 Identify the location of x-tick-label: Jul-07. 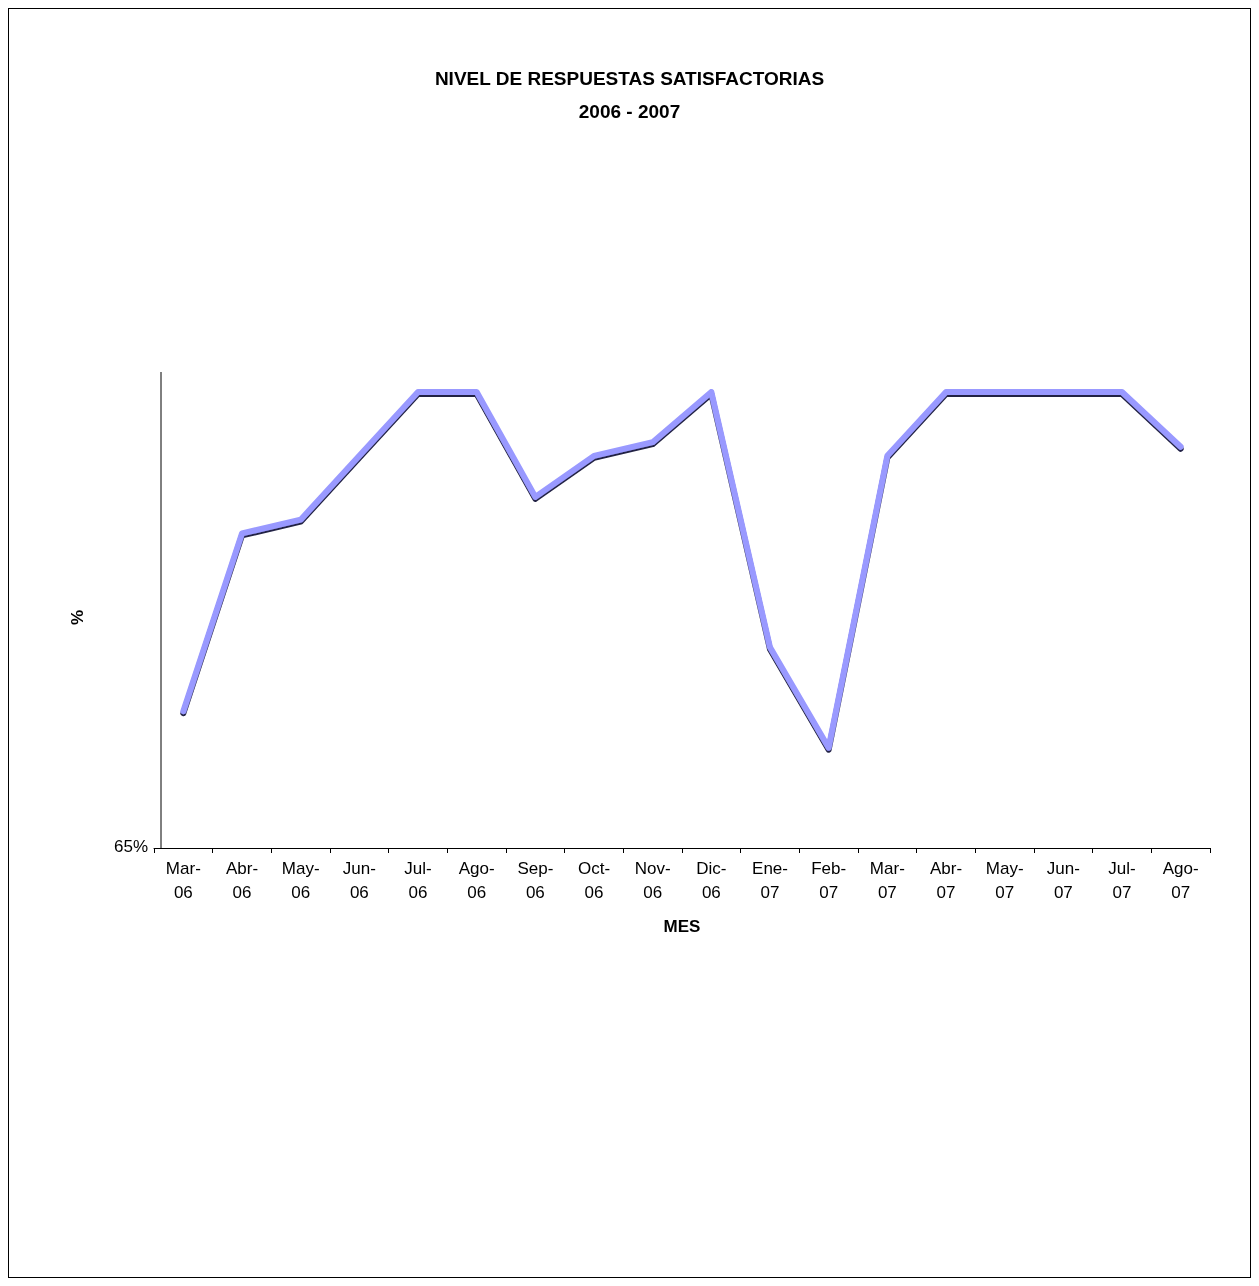
(1122, 880).